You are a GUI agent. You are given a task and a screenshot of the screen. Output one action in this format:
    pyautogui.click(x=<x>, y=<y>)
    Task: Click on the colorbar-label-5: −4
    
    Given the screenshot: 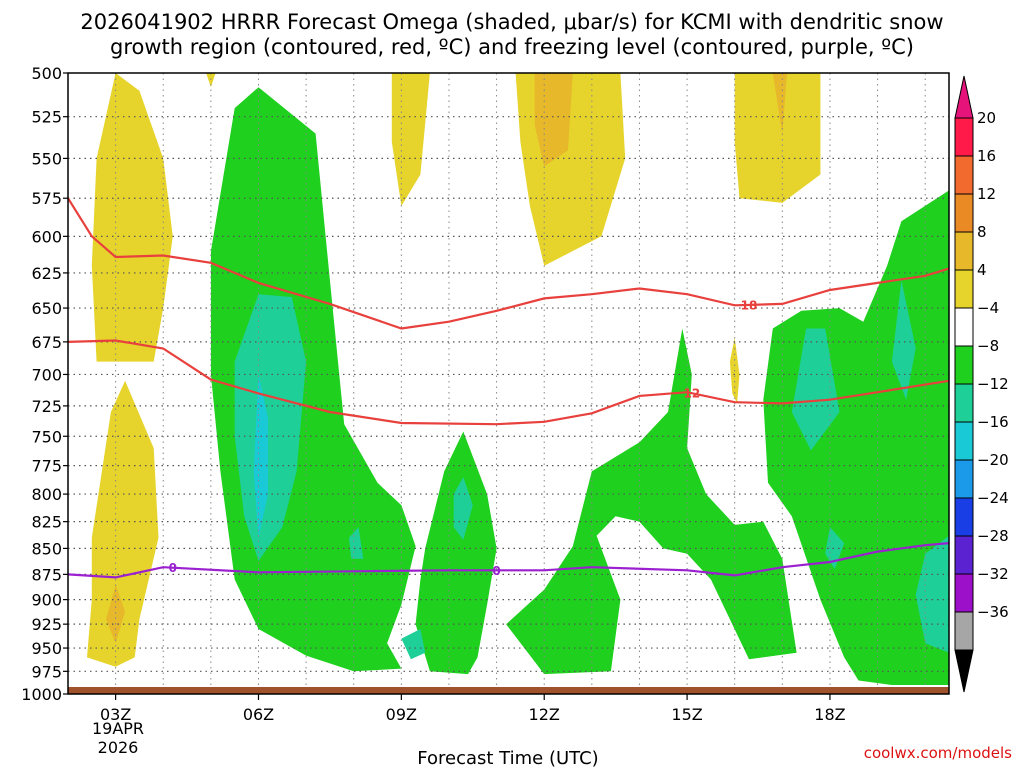 What is the action you would take?
    pyautogui.click(x=988, y=308)
    